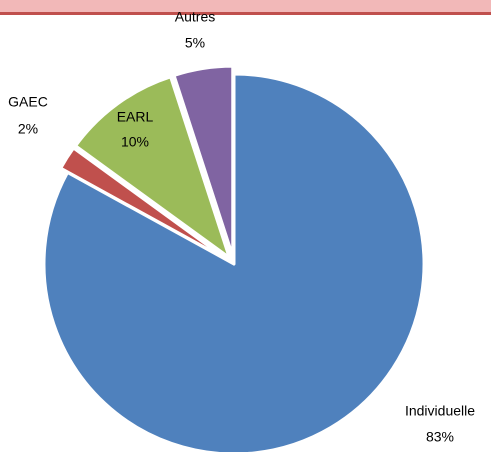  Describe the element at coordinates (28, 129) in the screenshot. I see `slice-value-label: 2%` at that location.